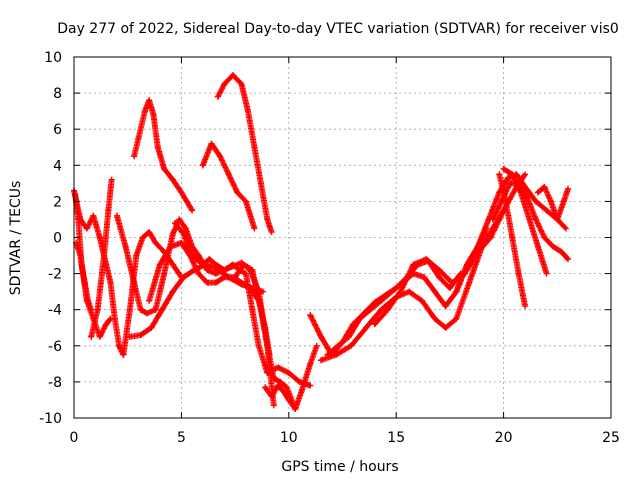  What do you see at coordinates (611, 438) in the screenshot?
I see `x-tick-label: 25` at bounding box center [611, 438].